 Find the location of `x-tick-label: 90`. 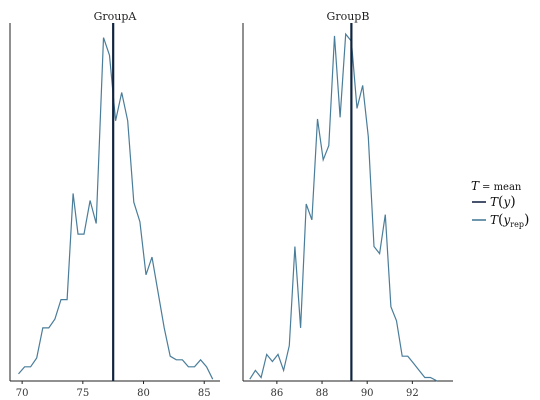

x-tick-label: 90 is located at coordinates (367, 393).